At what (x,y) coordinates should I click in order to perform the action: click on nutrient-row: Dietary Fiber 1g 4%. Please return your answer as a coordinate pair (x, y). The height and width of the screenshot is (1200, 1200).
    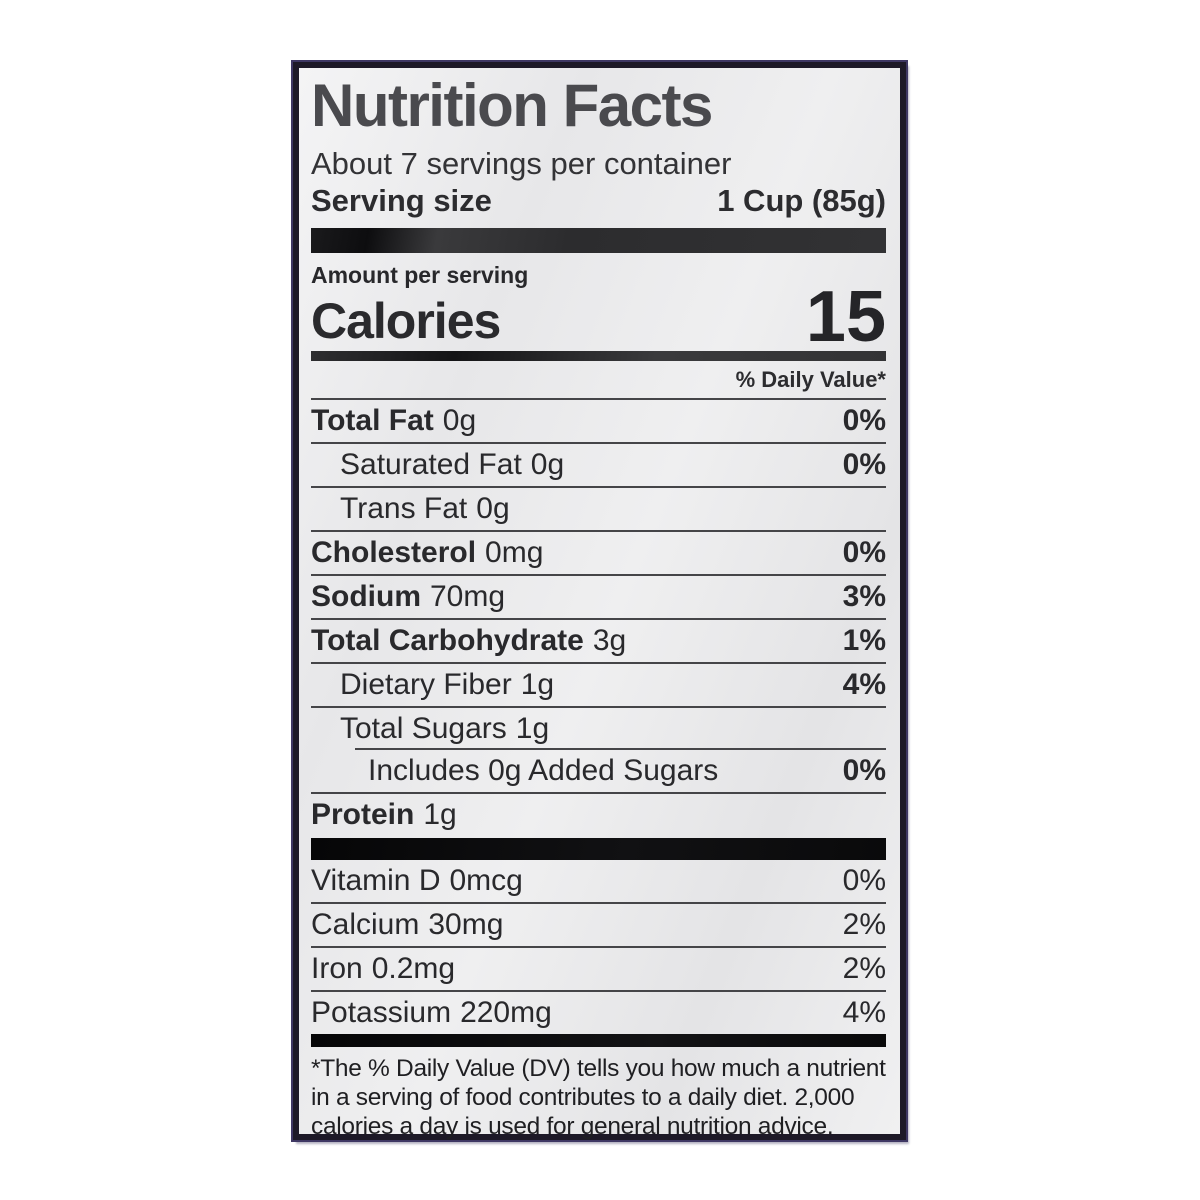
    Looking at the image, I should click on (598, 684).